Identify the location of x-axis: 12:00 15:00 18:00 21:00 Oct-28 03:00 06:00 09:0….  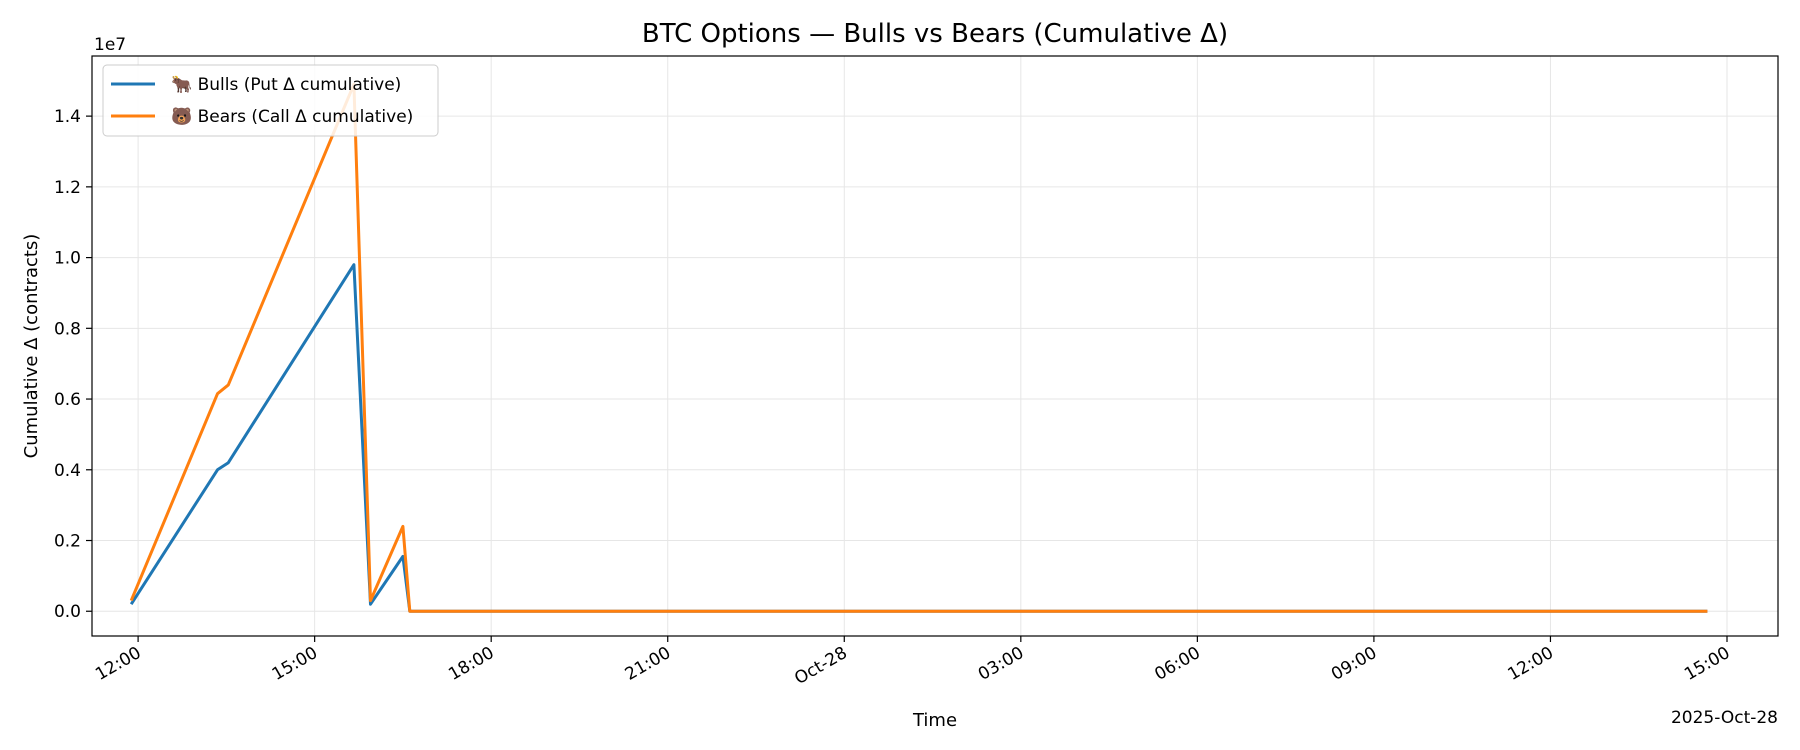
(912, 662).